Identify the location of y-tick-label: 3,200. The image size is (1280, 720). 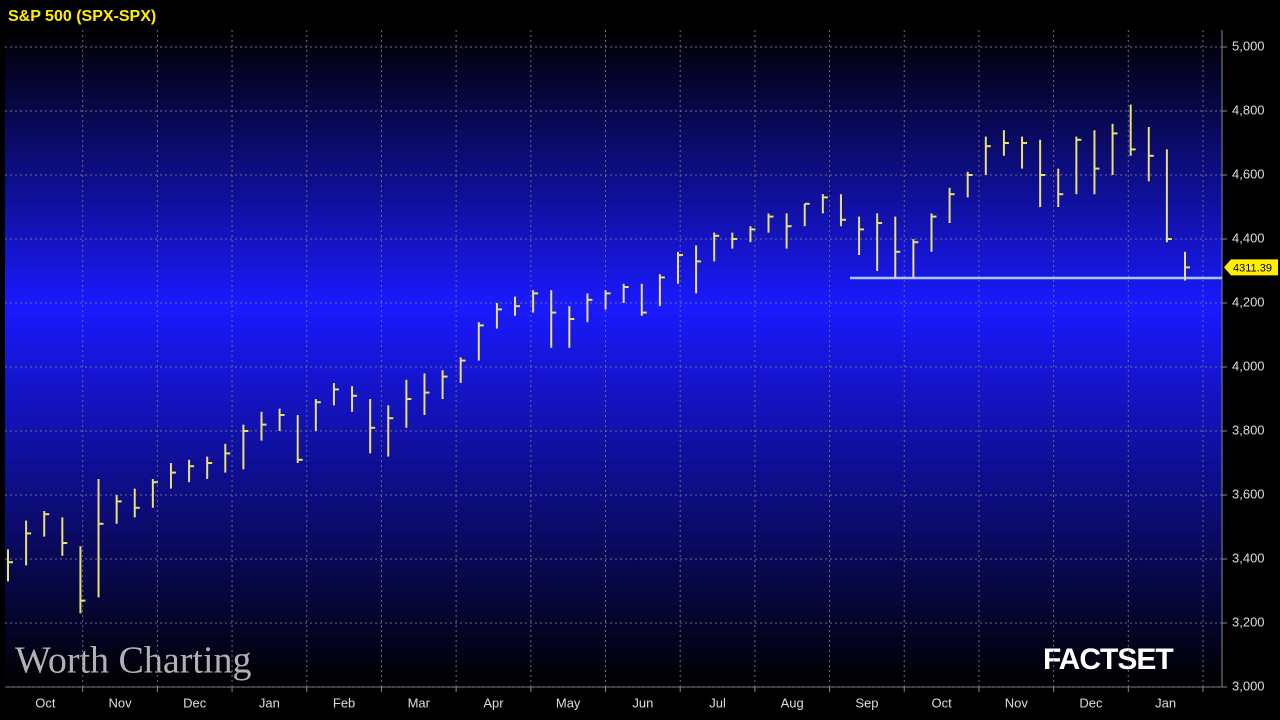
(1248, 621).